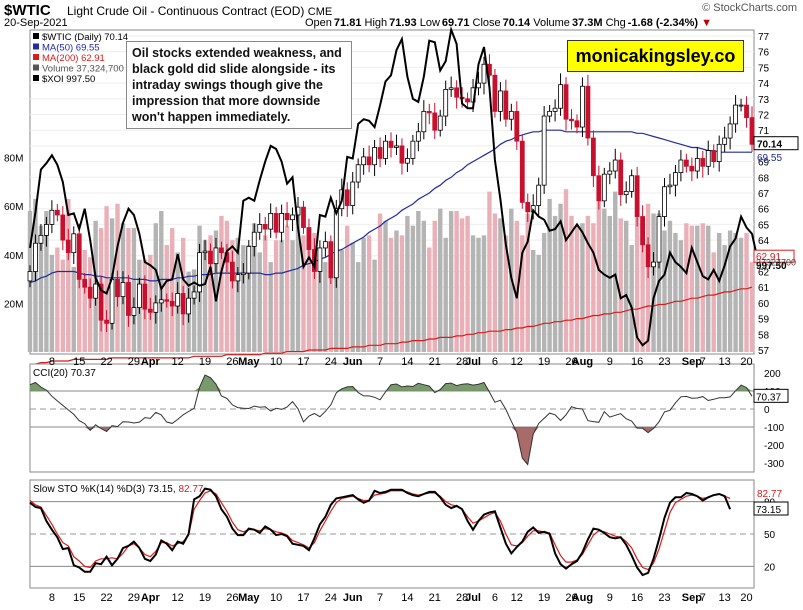  What do you see at coordinates (473, 598) in the screenshot?
I see `x-axis-label-bottom: Jul` at bounding box center [473, 598].